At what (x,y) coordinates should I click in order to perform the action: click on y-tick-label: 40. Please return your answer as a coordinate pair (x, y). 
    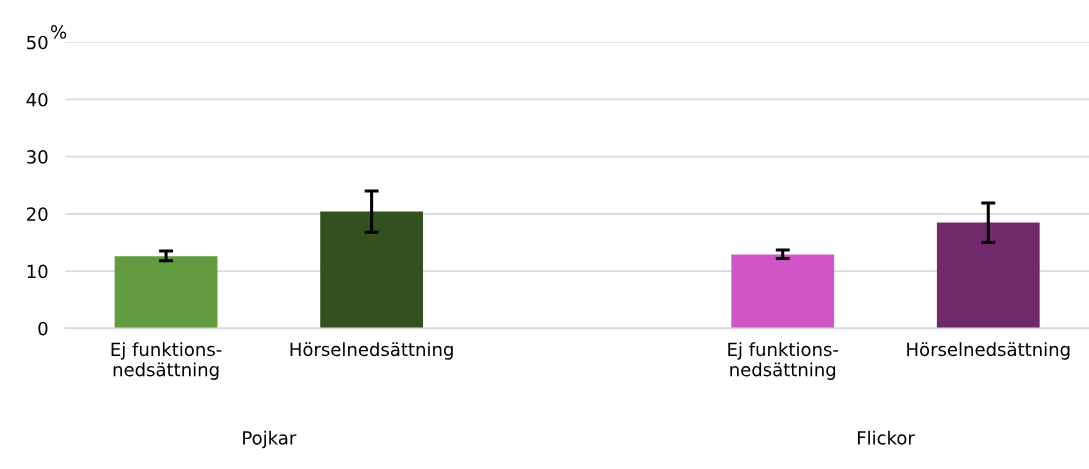
    Looking at the image, I should click on (37, 99).